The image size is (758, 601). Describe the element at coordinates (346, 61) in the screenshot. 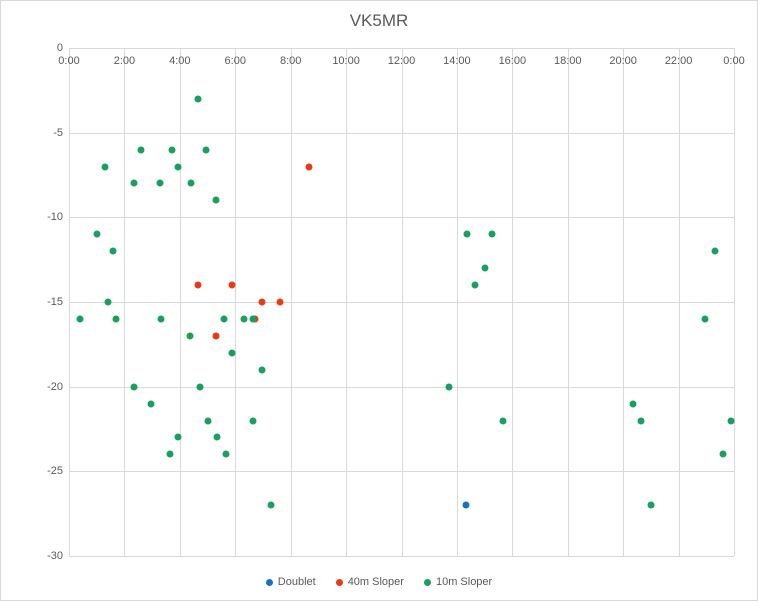

I see `x-axis-tick-label: 10:00` at that location.